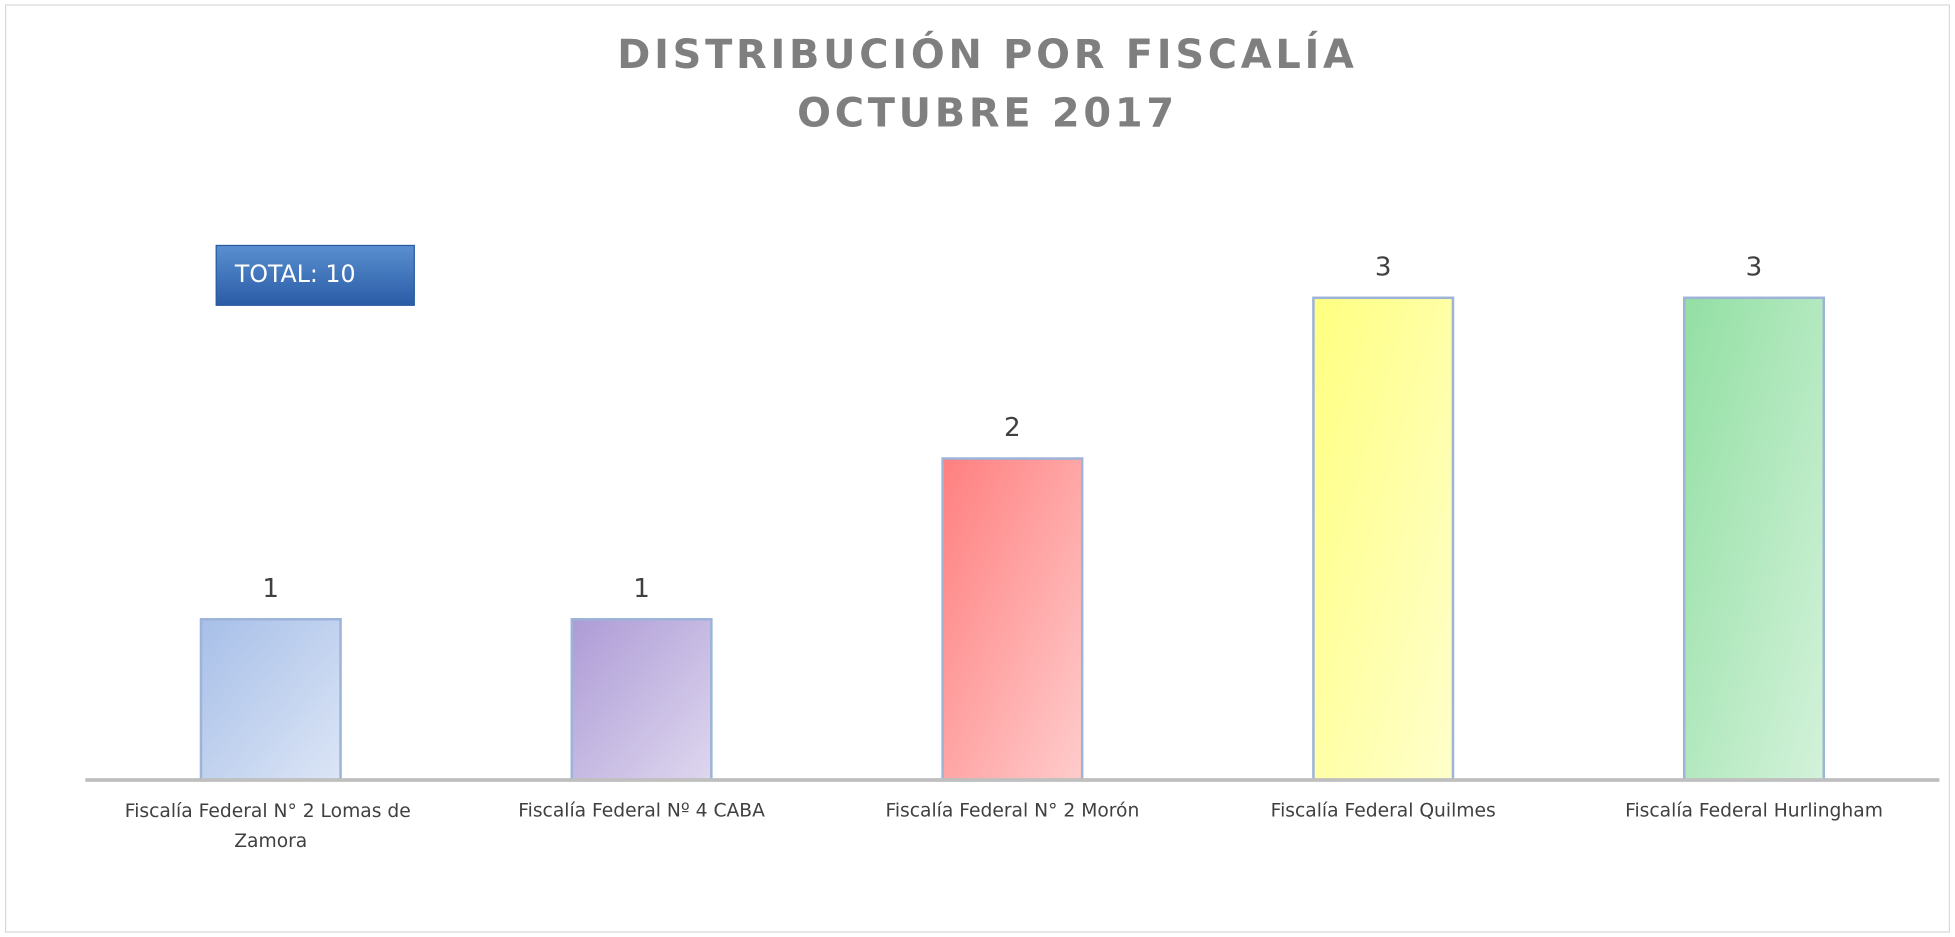 The height and width of the screenshot is (937, 1955). Describe the element at coordinates (641, 811) in the screenshot. I see `x-tick-label: Fiscalía Federal Nº 4 CABA` at that location.